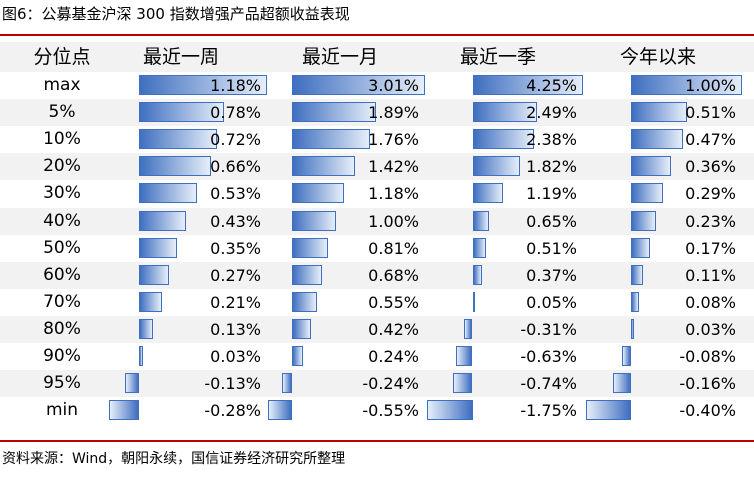 Image resolution: width=754 pixels, height=478 pixels. Describe the element at coordinates (62, 356) in the screenshot. I see `row-label: 90%` at that location.